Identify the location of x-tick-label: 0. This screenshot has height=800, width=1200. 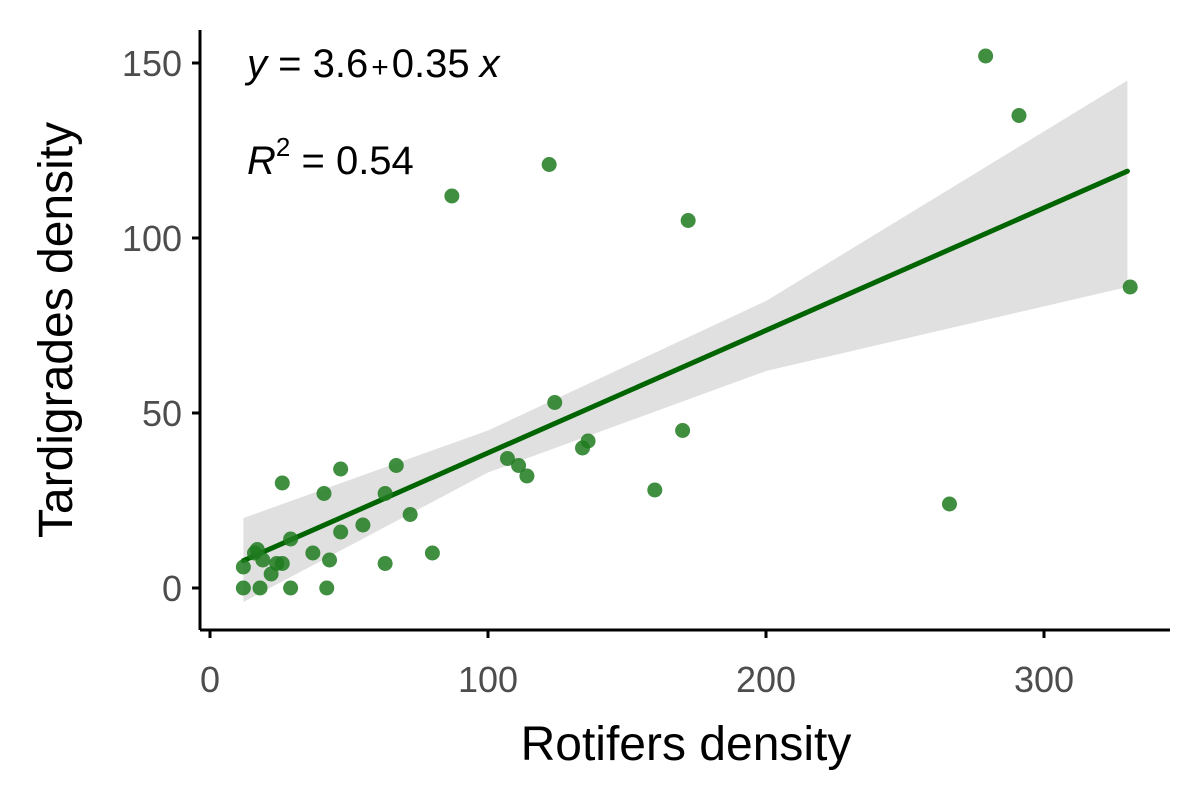
(210, 679).